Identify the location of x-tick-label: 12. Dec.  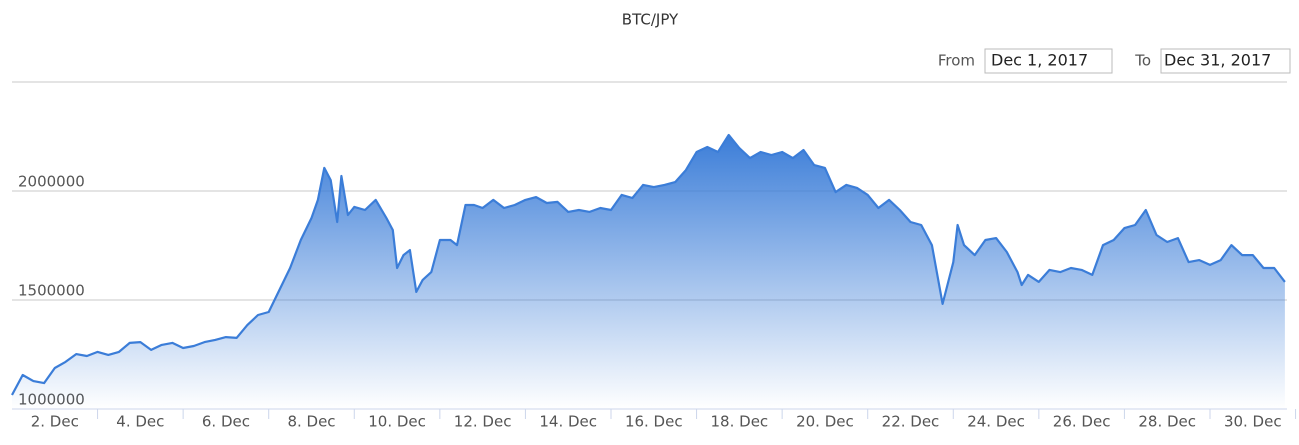
(483, 422).